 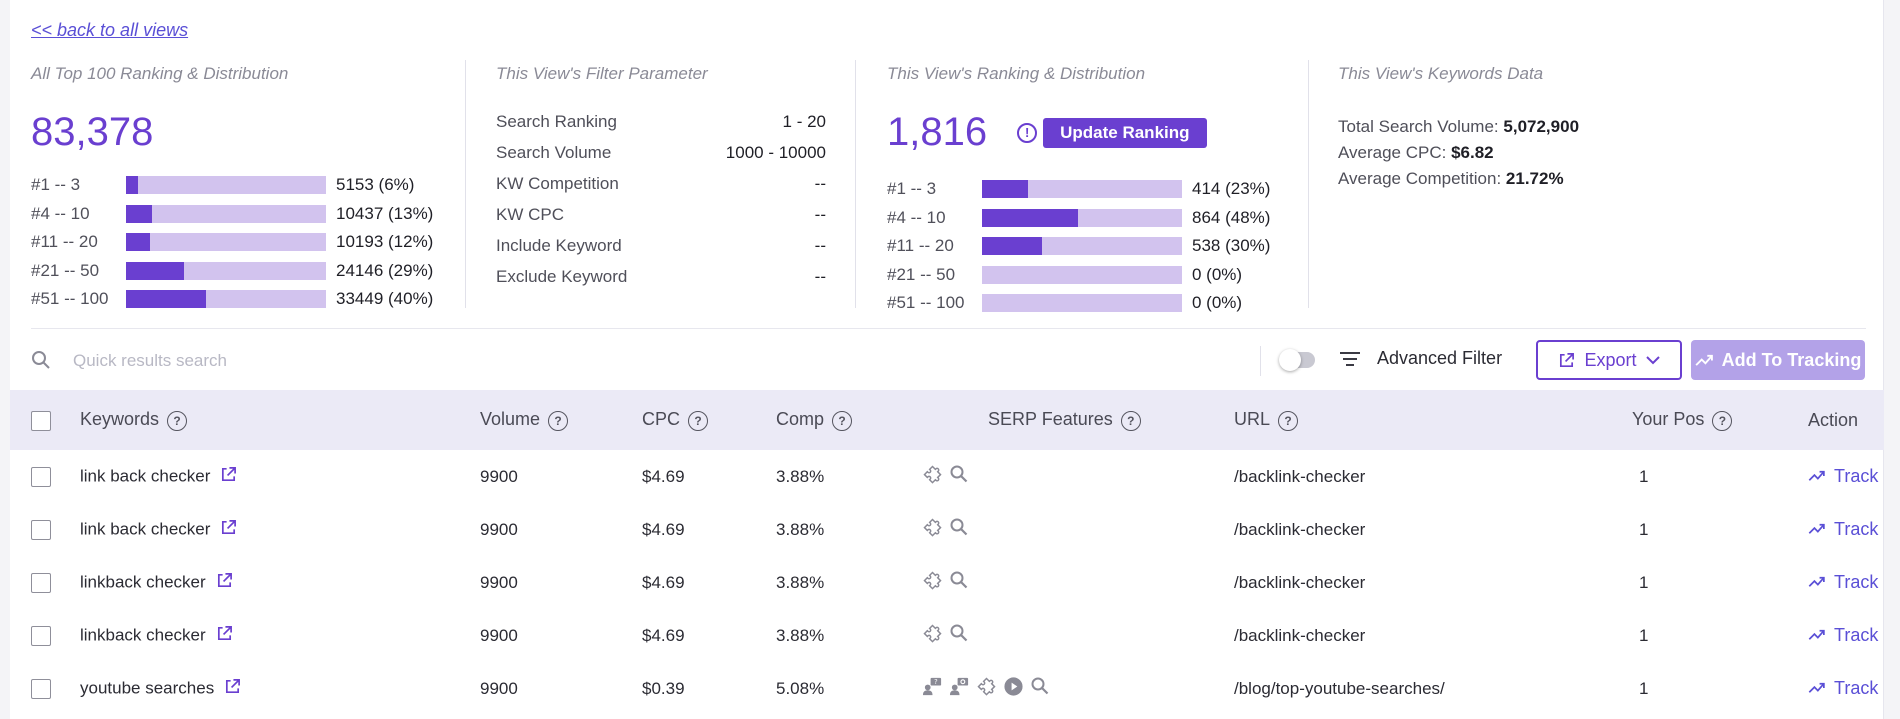 I want to click on all-top-value: 24146 (29%), so click(x=385, y=270).